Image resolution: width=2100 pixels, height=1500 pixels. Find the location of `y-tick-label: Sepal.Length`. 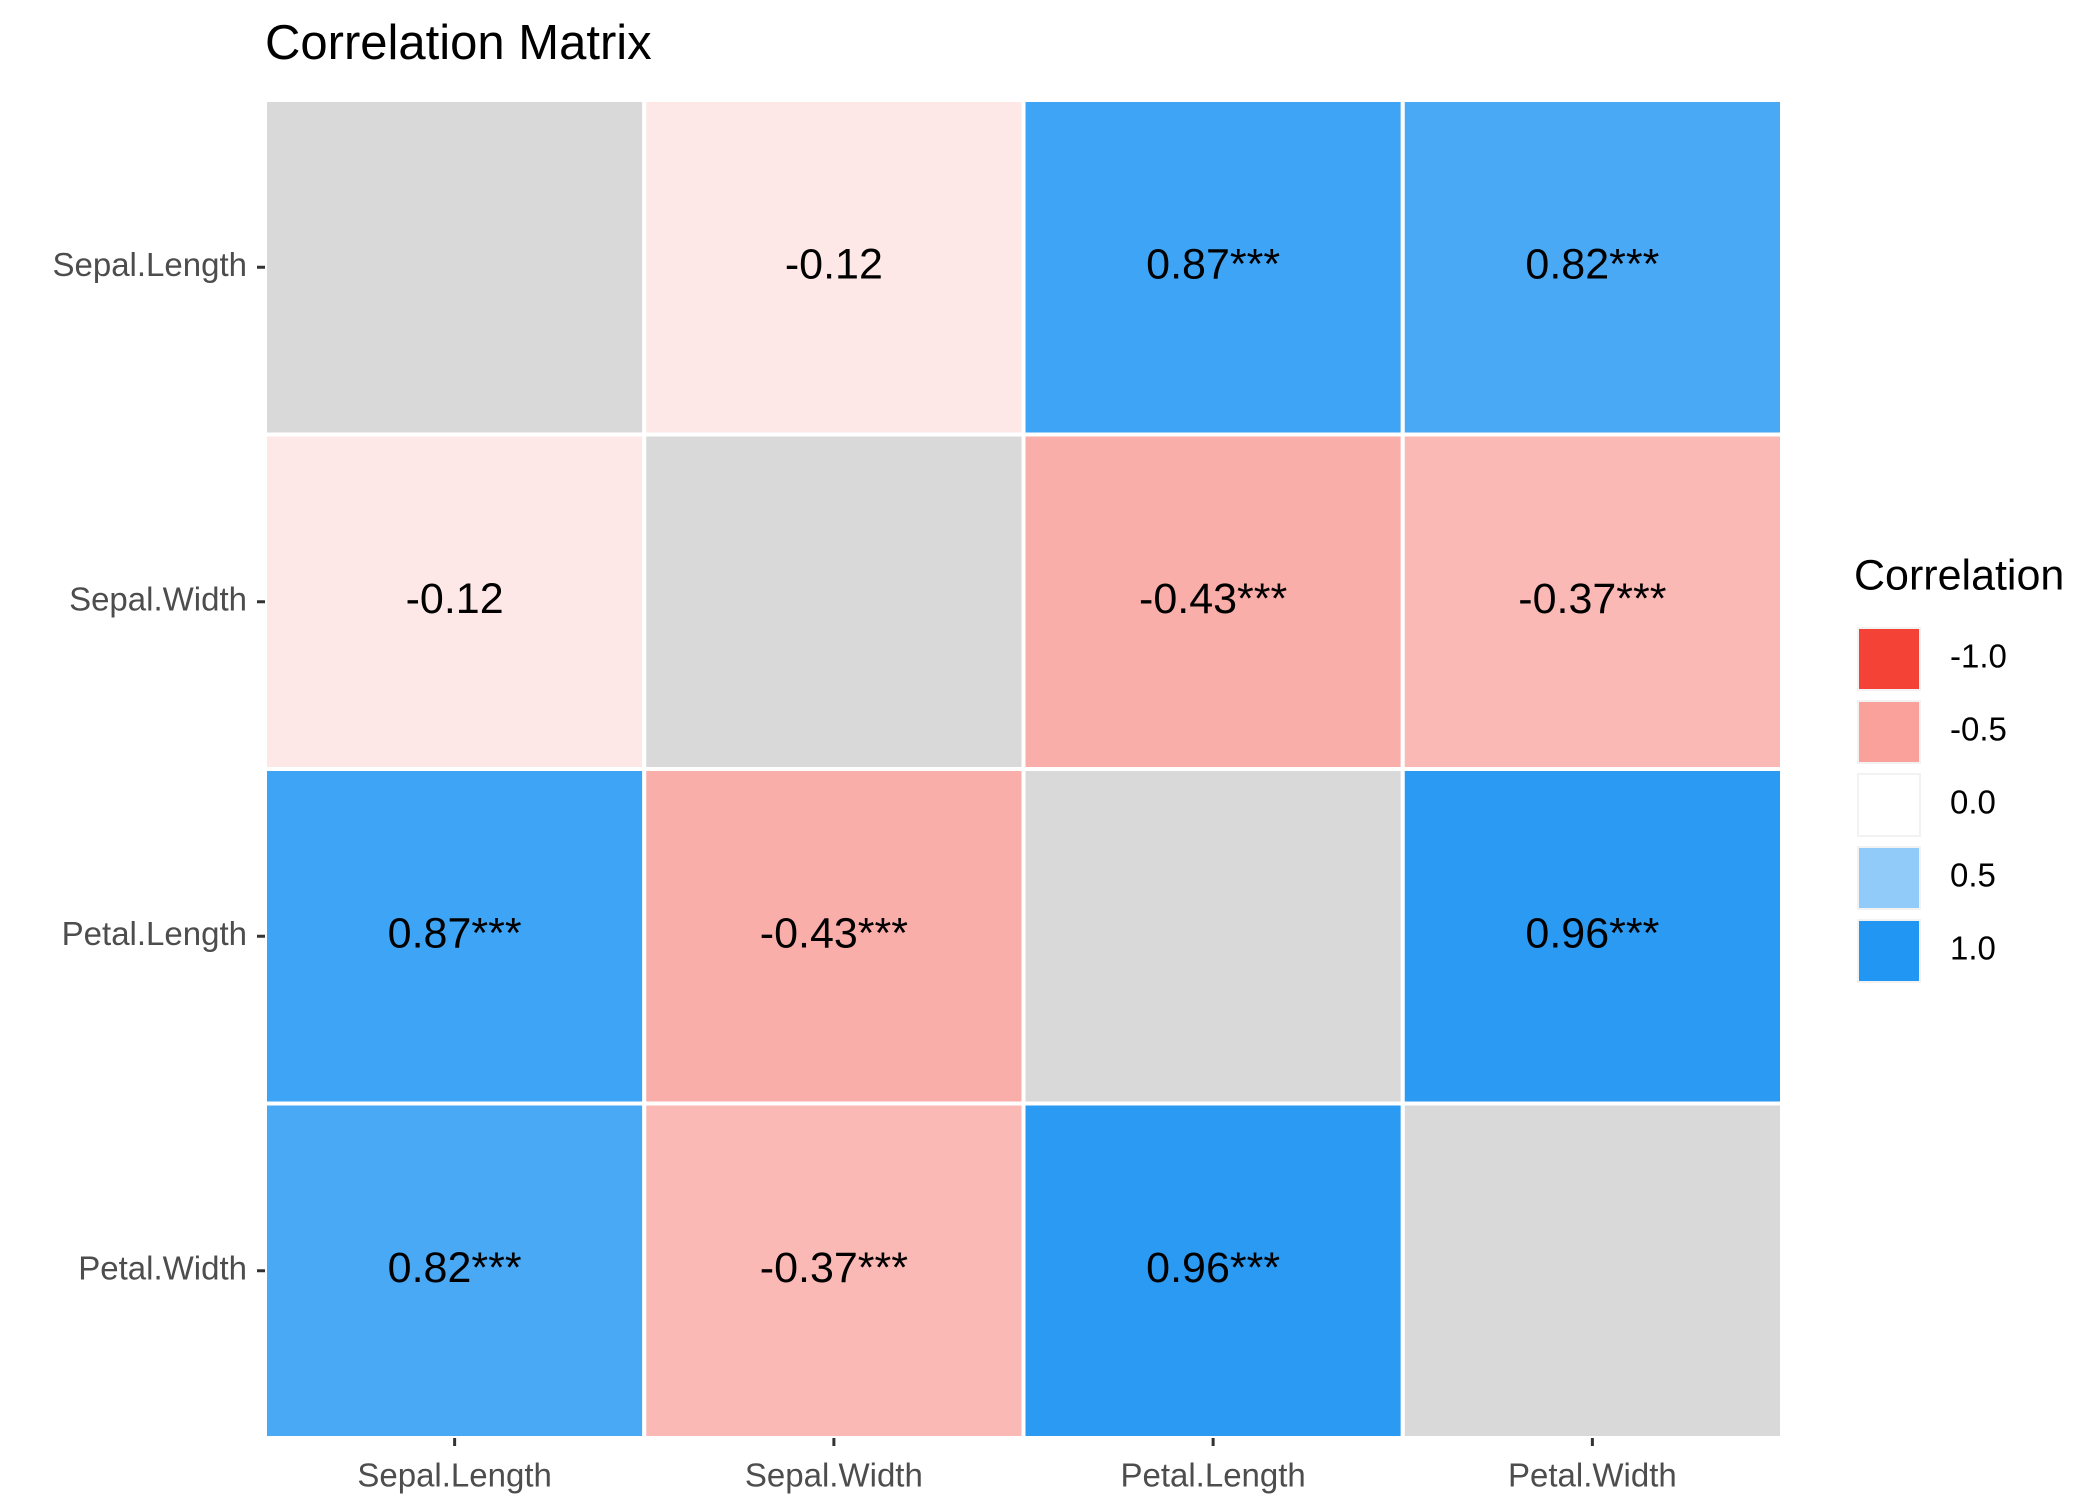

y-tick-label: Sepal.Length is located at coordinates (149, 264).